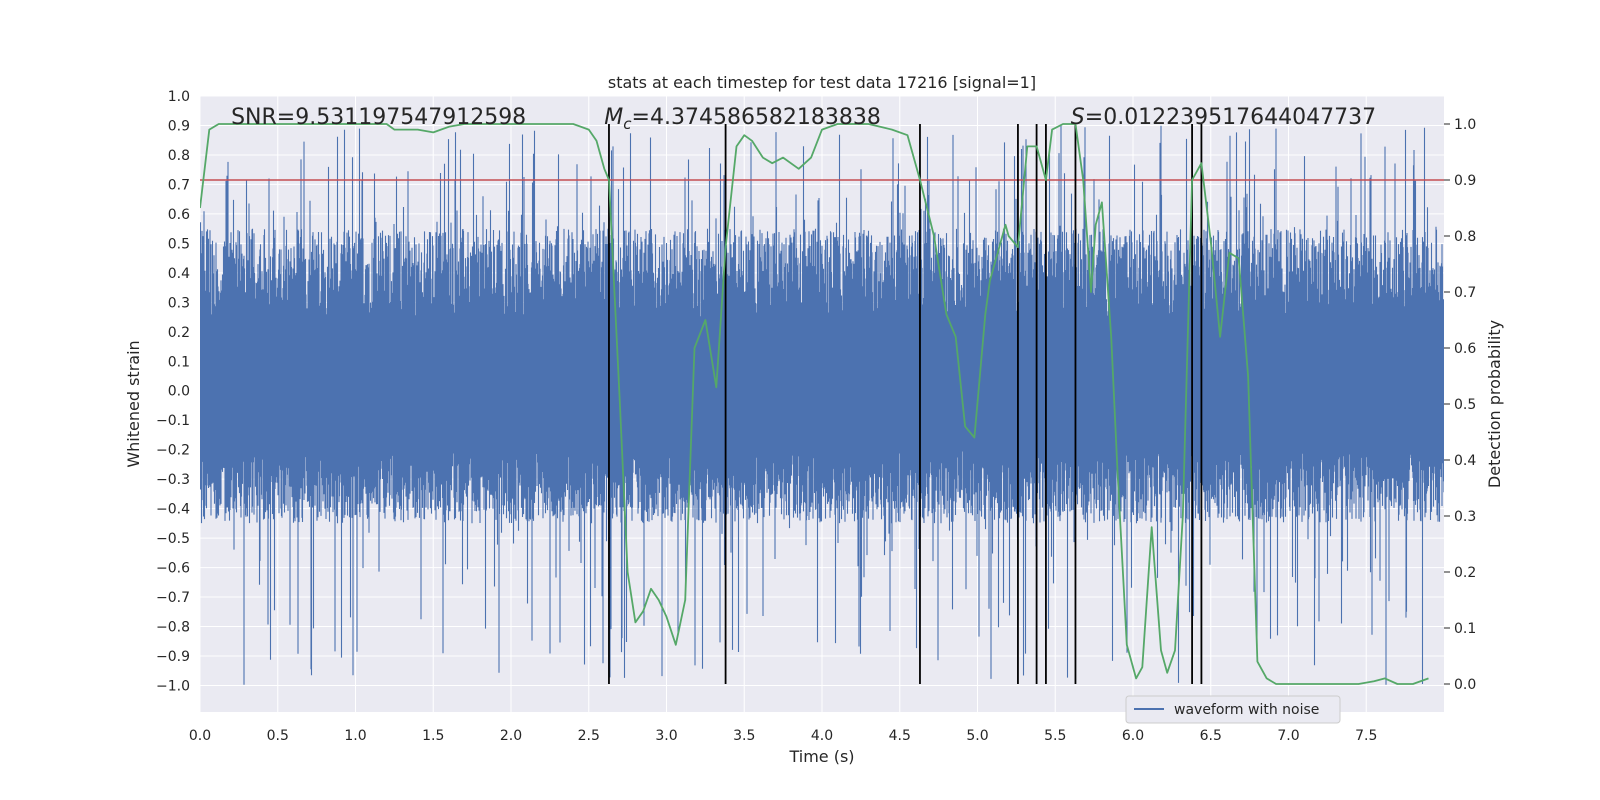  Describe the element at coordinates (179, 126) in the screenshot. I see `y-tick-label: 0.9` at that location.